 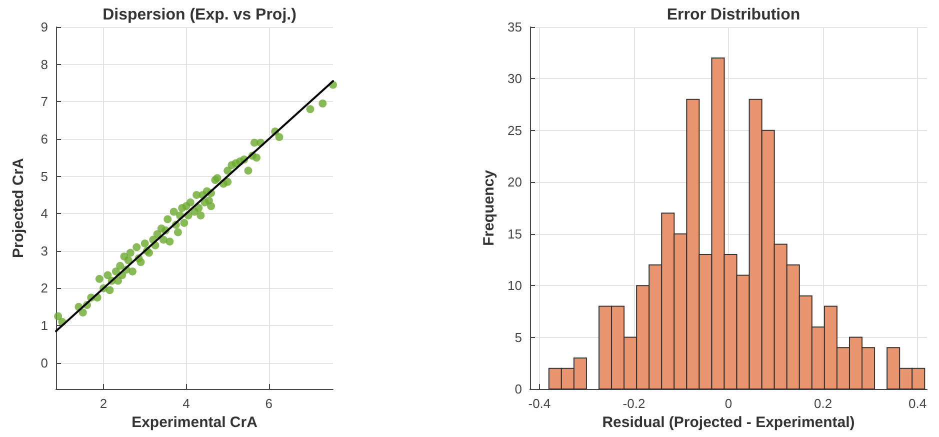 What do you see at coordinates (199, 15) in the screenshot?
I see `chart-title: Dispersion (Exp. vs Proj.)` at bounding box center [199, 15].